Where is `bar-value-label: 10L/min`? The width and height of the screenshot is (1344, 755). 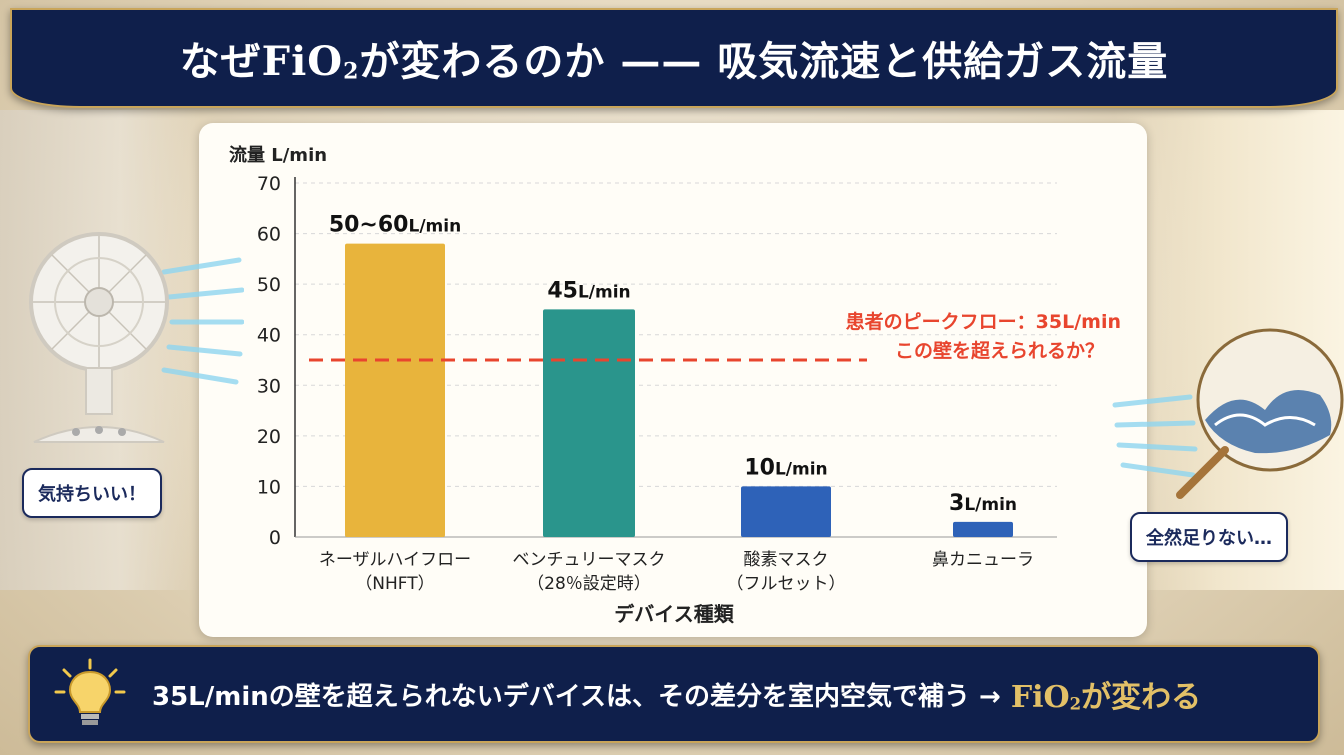 bar-value-label: 10L/min is located at coordinates (785, 467).